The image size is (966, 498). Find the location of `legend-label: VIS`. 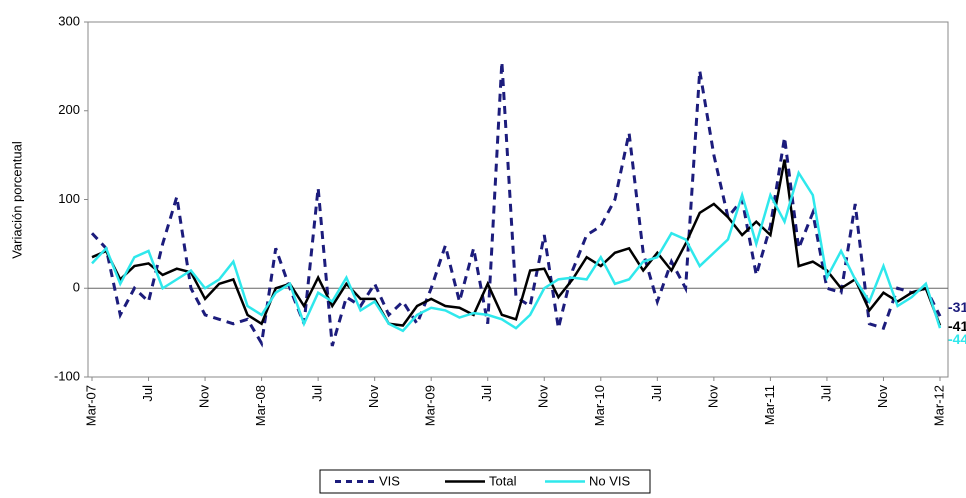

legend-label: VIS is located at coordinates (389, 480).